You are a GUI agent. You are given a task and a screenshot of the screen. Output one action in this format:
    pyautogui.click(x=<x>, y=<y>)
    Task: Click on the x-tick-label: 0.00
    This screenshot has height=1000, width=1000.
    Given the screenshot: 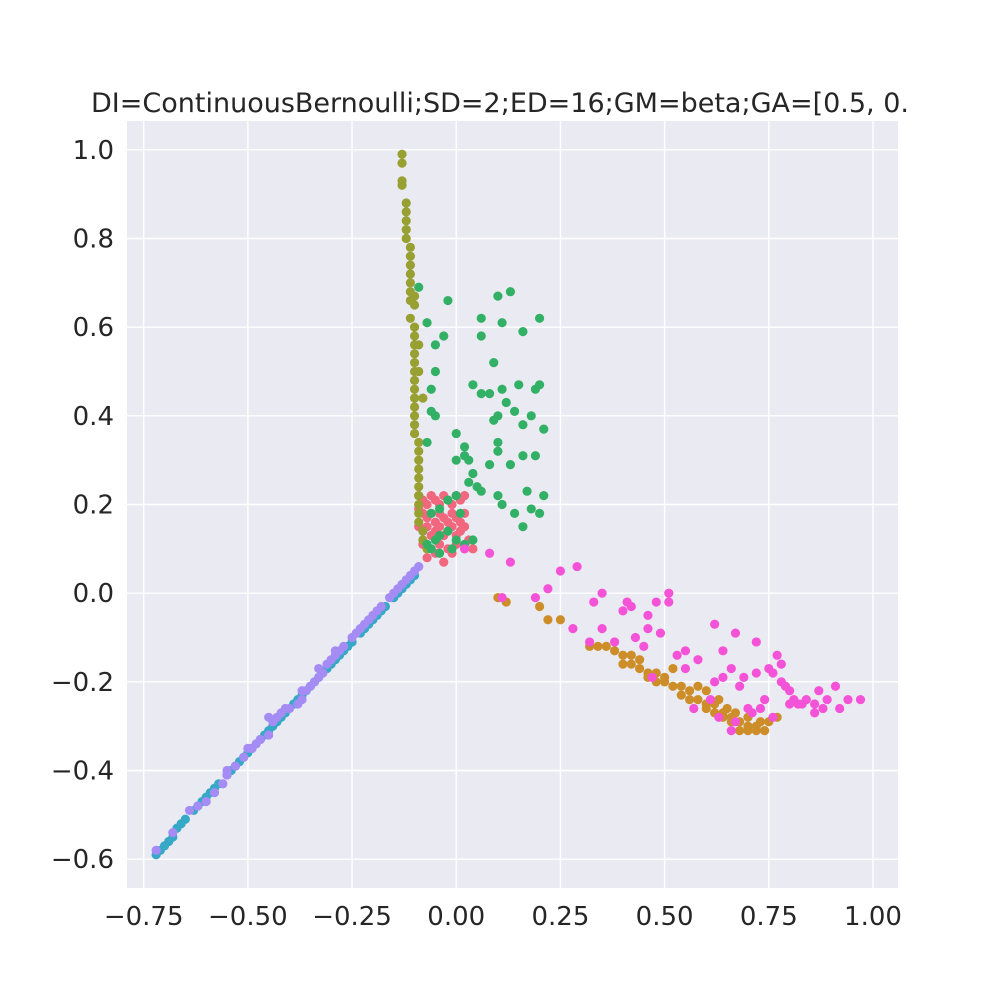 What is the action you would take?
    pyautogui.click(x=456, y=917)
    